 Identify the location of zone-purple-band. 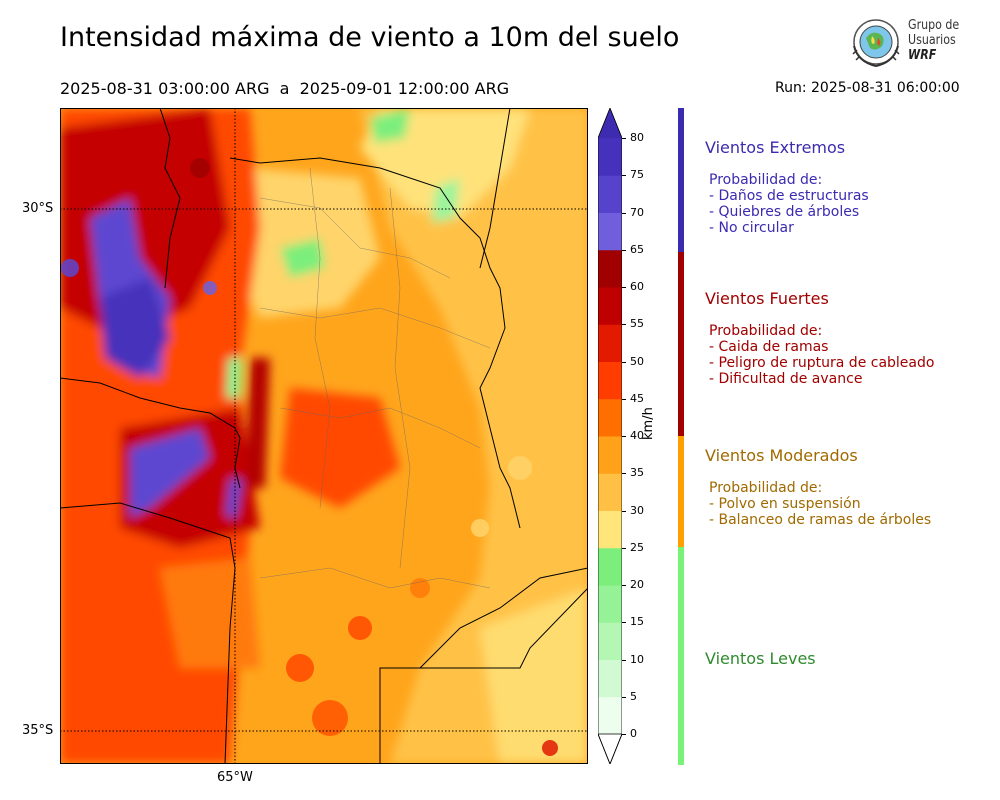
(170, 473).